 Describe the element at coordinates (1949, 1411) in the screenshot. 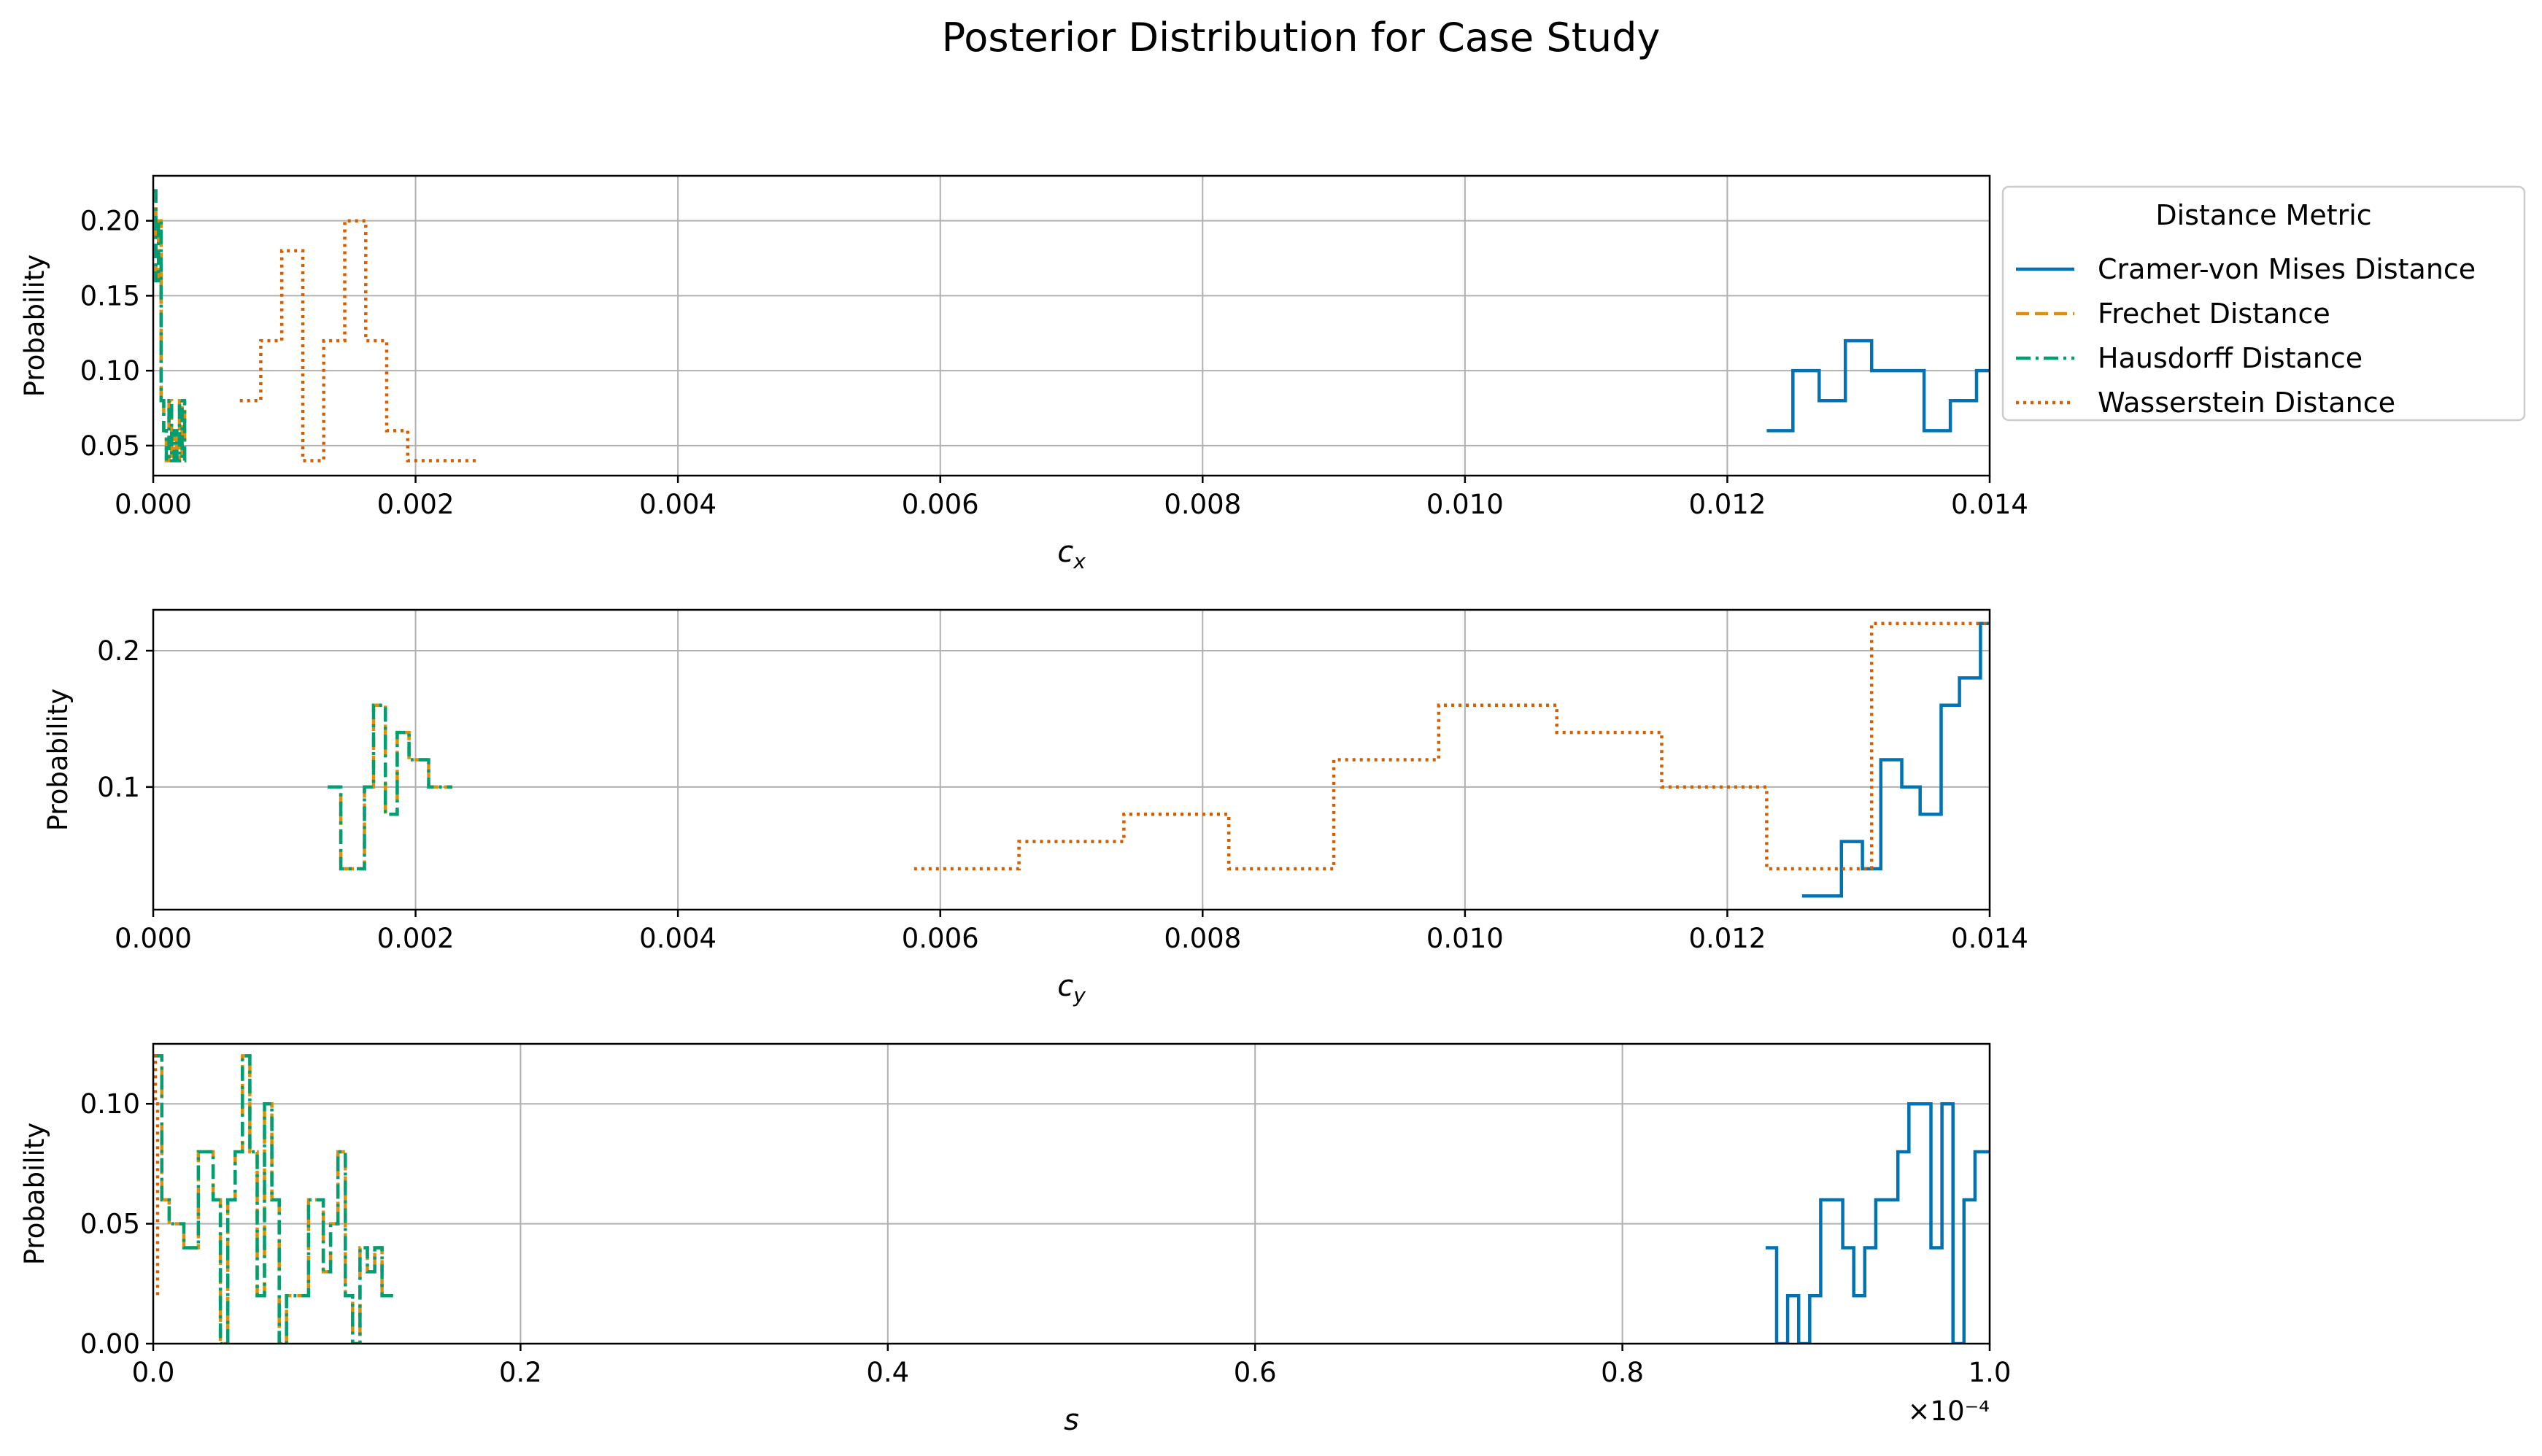

I see `x-offset-label: ×10⁻⁴` at that location.